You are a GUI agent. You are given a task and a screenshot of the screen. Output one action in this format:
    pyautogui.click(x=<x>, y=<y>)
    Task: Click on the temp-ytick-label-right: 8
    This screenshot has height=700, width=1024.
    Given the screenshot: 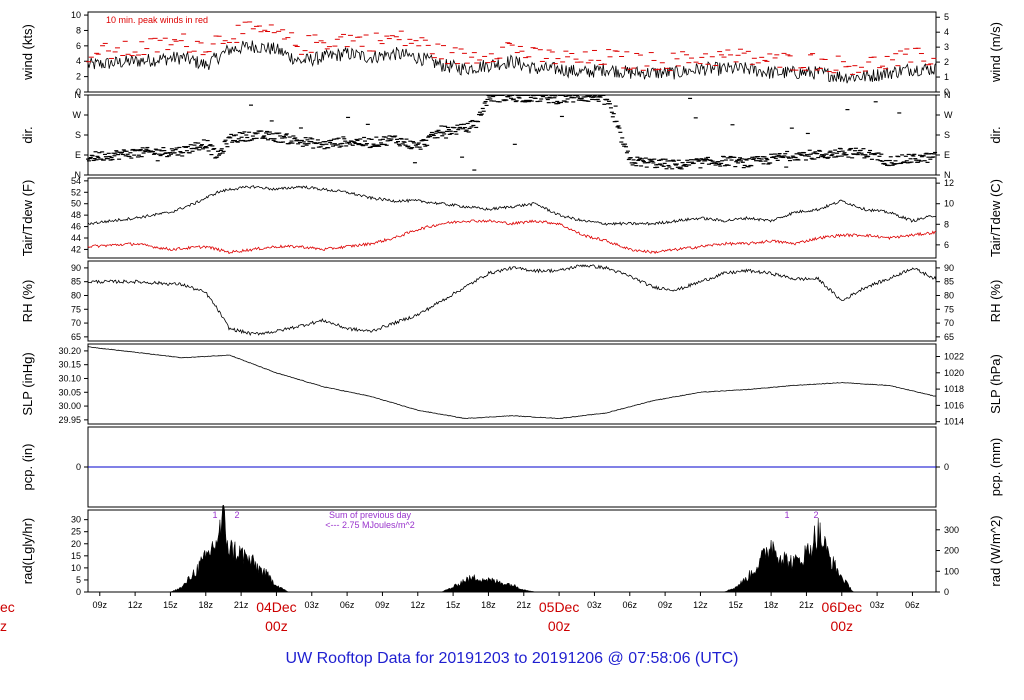 What is the action you would take?
    pyautogui.click(x=946, y=224)
    